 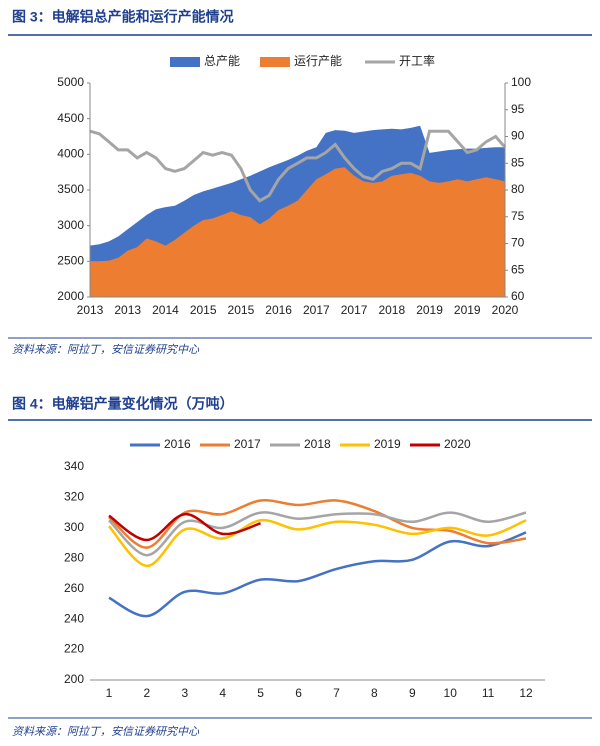 What do you see at coordinates (518, 136) in the screenshot?
I see `y2-tick-label: 90` at bounding box center [518, 136].